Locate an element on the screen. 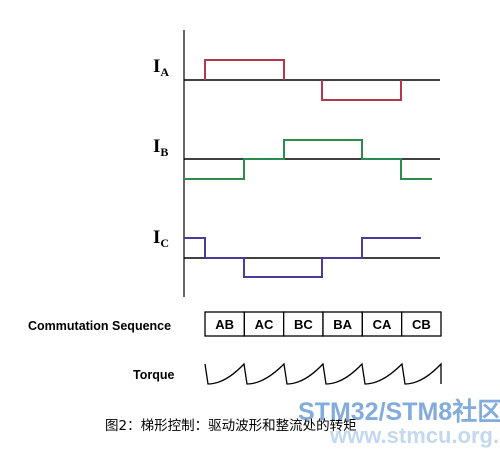 The image size is (500, 454). watermark-title: STM32/STM8社区 is located at coordinates (399, 411).